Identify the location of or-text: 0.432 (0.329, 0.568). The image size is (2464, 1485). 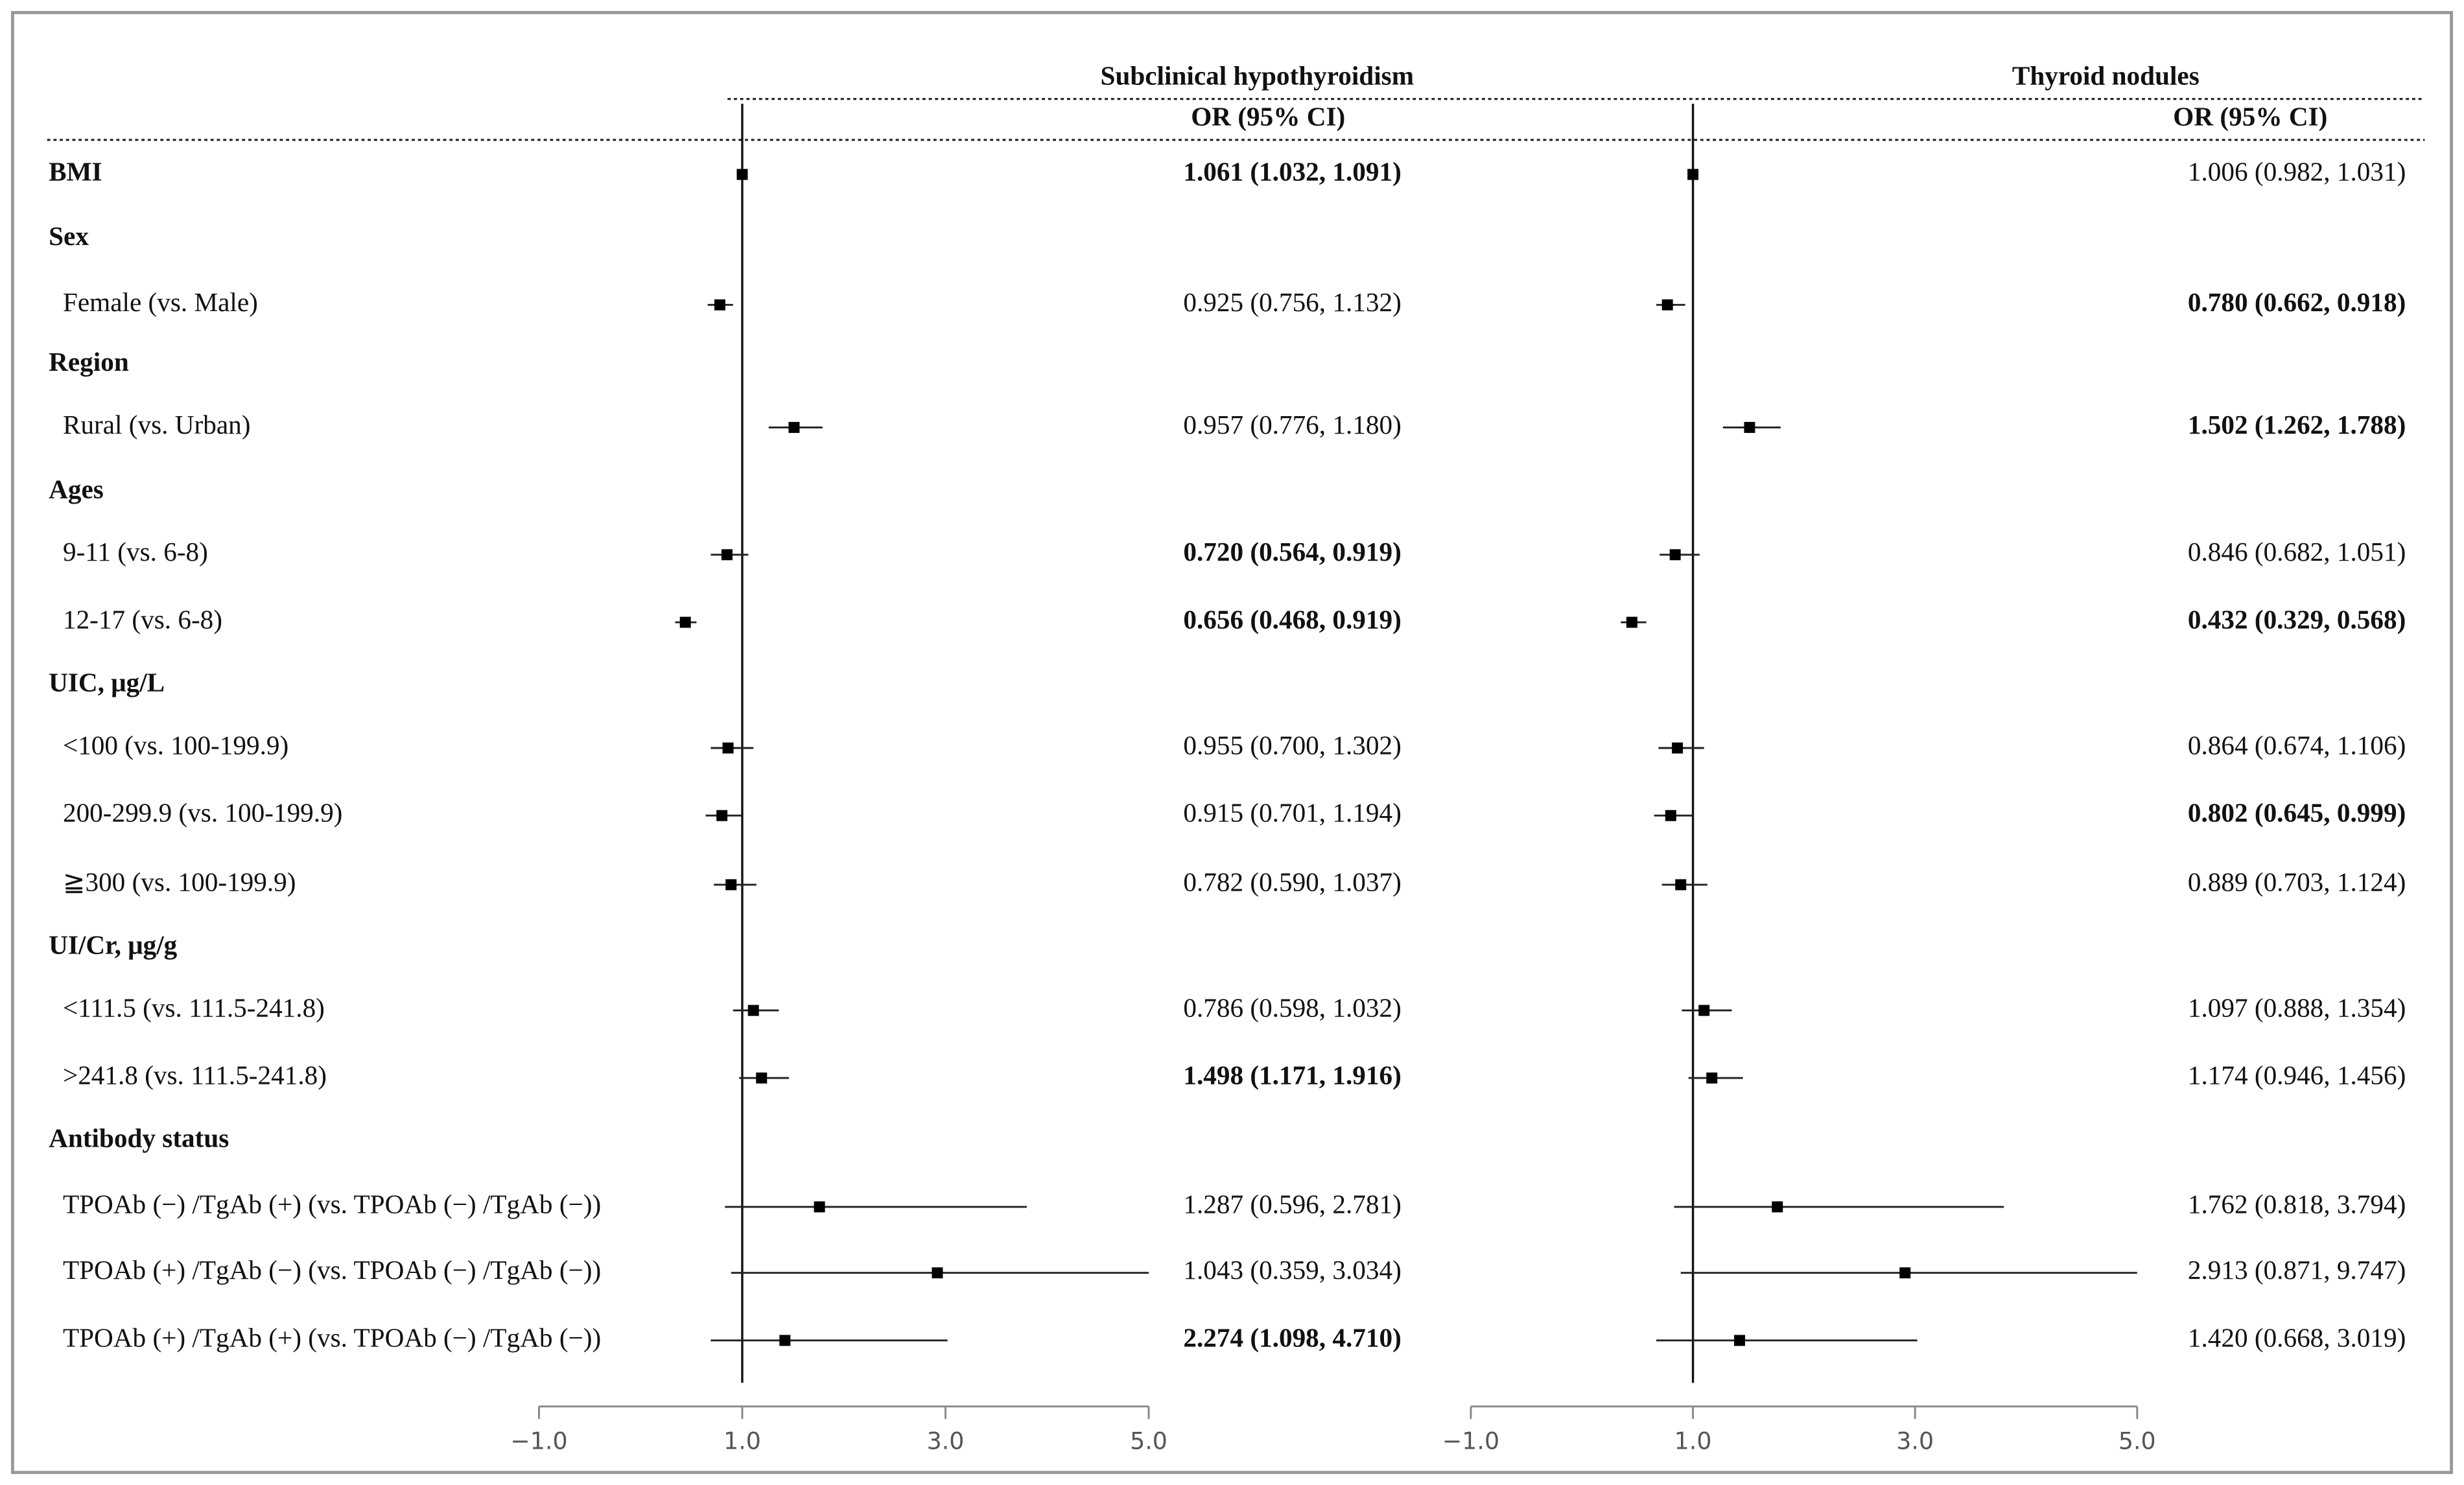
(2297, 620).